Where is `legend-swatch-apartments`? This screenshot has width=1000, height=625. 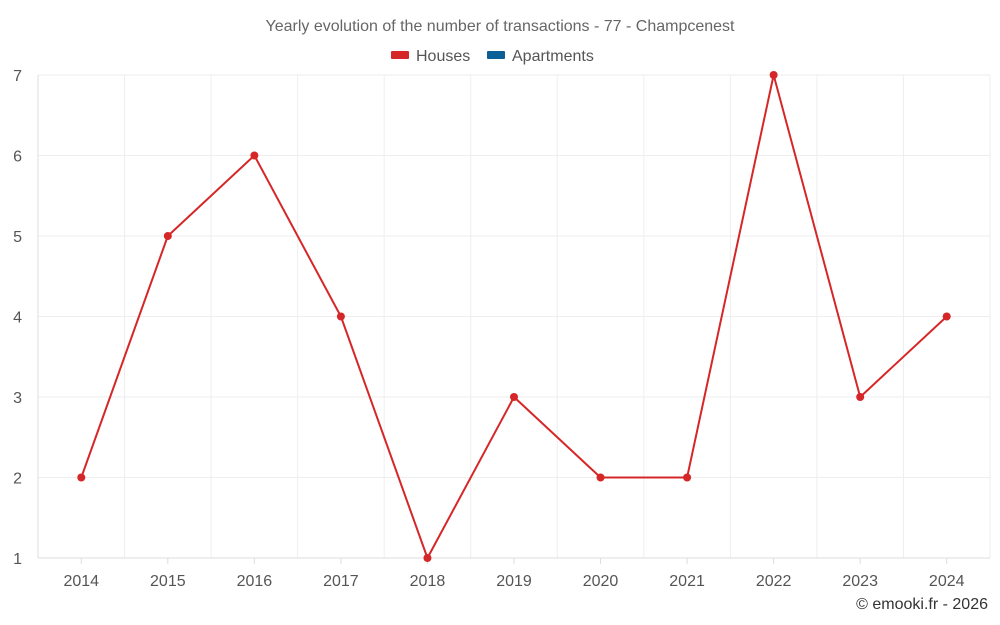
legend-swatch-apartments is located at coordinates (496, 55).